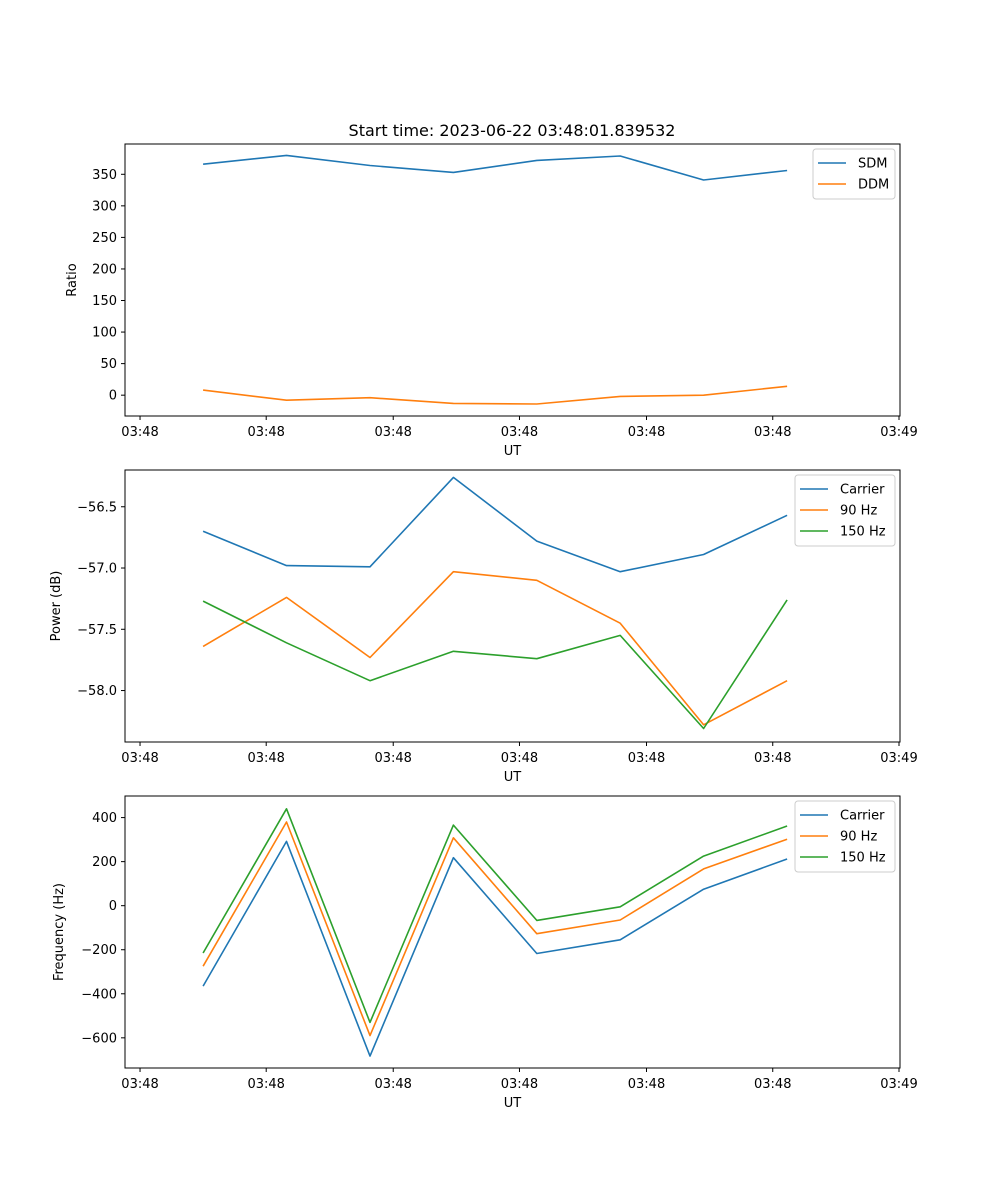 The width and height of the screenshot is (1000, 1200). What do you see at coordinates (104, 818) in the screenshot?
I see `y-tick-label: 400` at bounding box center [104, 818].